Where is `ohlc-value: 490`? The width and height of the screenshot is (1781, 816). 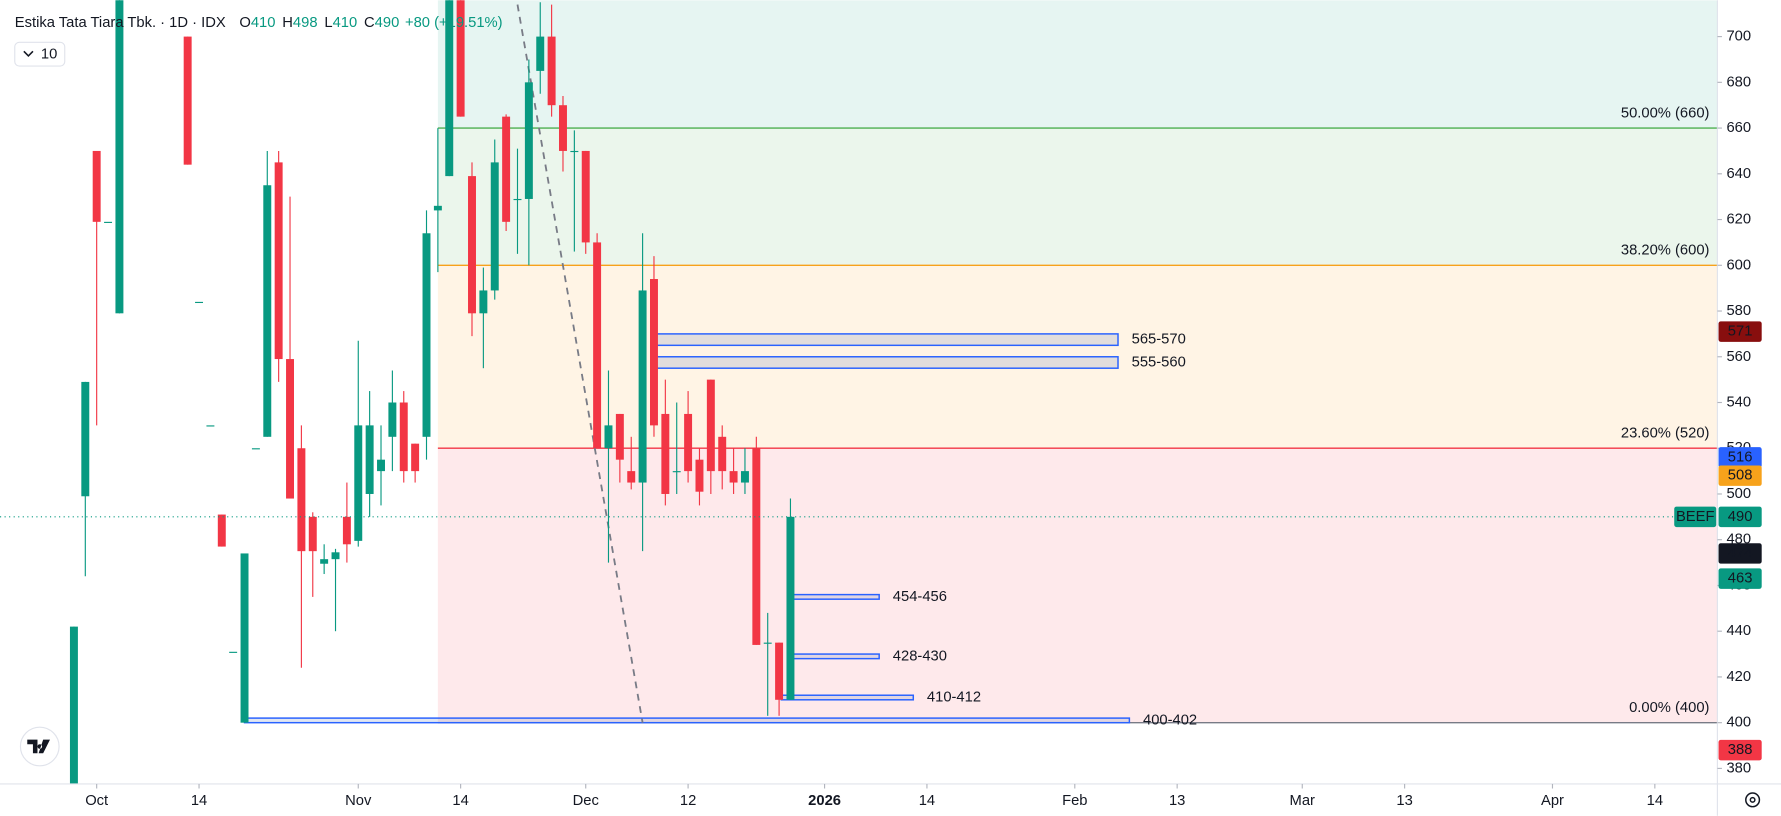 ohlc-value: 490 is located at coordinates (387, 23).